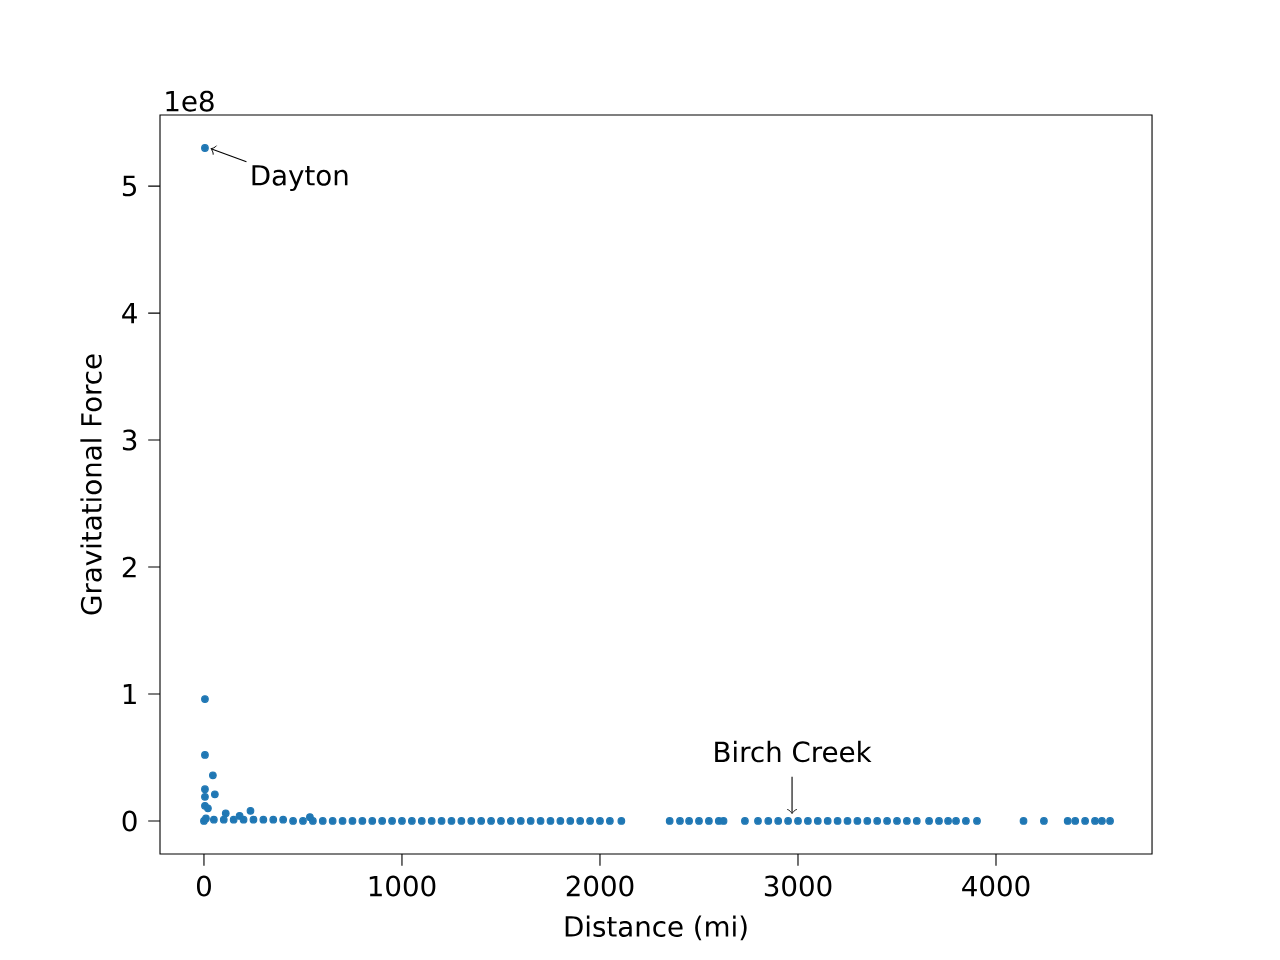 The height and width of the screenshot is (960, 1280). Describe the element at coordinates (402, 886) in the screenshot. I see `x-tick-label: 1000` at that location.